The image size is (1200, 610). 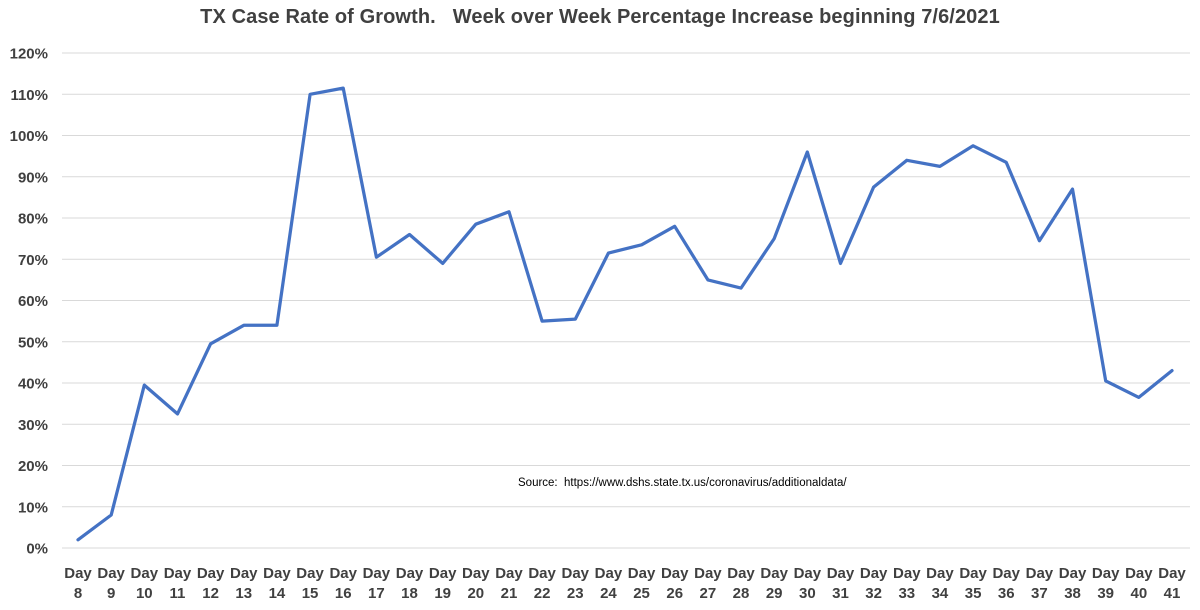 I want to click on x-tick-label-day: 13, so click(x=243, y=593).